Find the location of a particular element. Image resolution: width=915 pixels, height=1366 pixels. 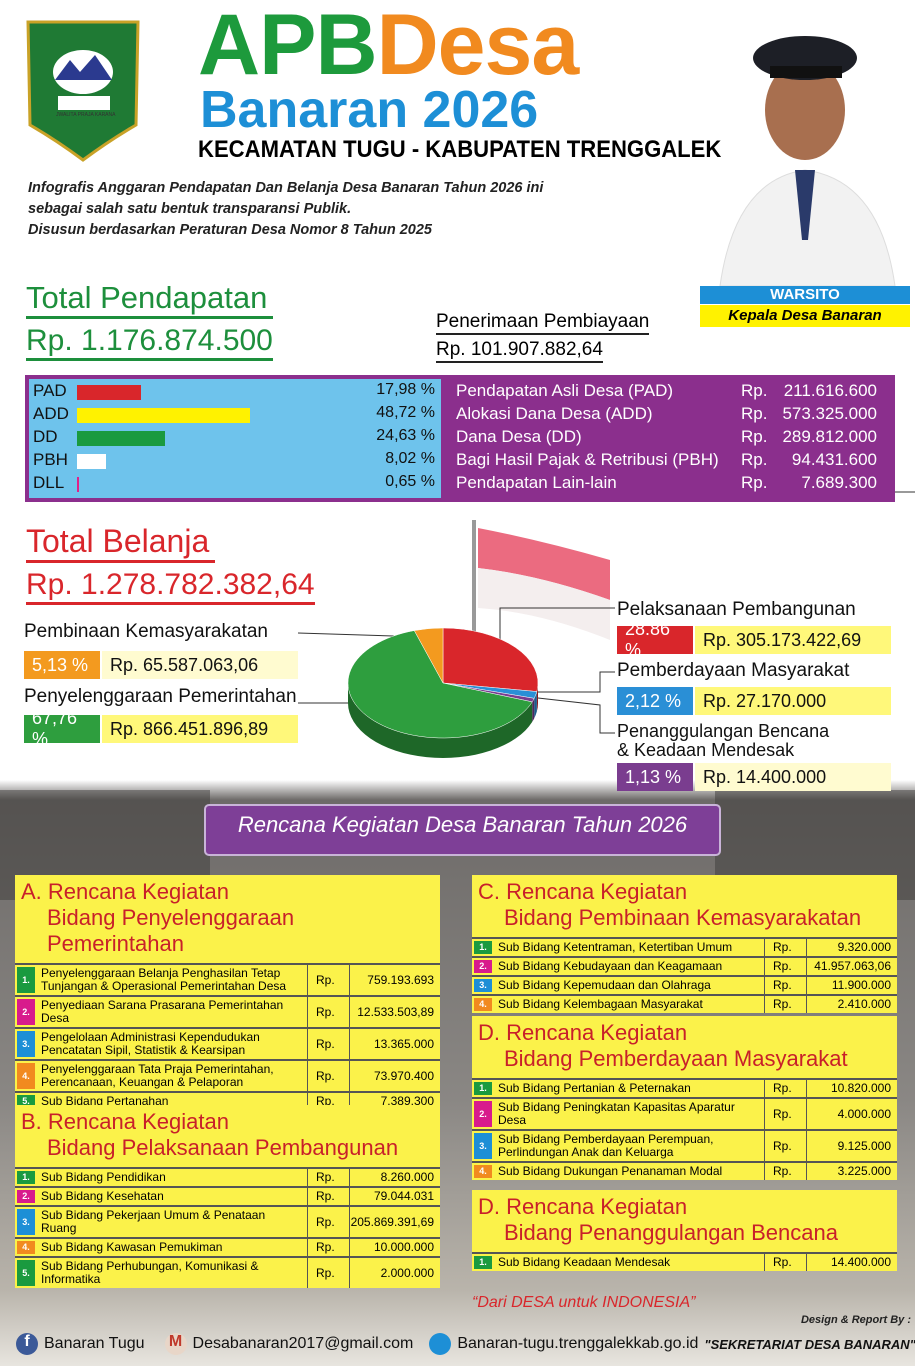

source-amount: 573.325.000 is located at coordinates (829, 413).